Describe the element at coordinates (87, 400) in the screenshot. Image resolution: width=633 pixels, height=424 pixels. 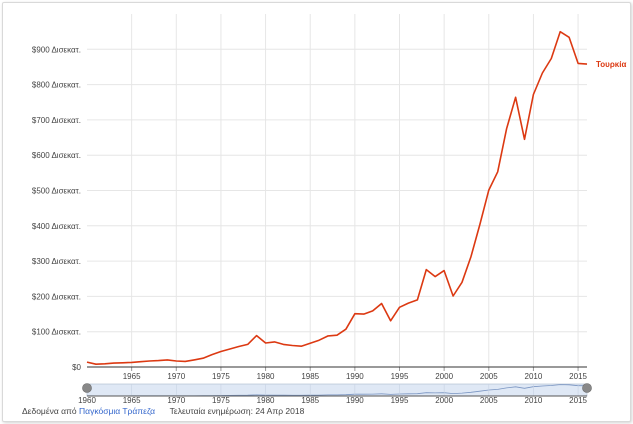
I see `range-tick-label: 1960` at that location.